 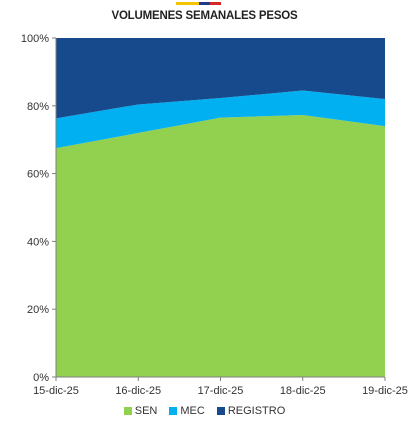 I want to click on x-tick-label: 16-dic-25, so click(x=138, y=391).